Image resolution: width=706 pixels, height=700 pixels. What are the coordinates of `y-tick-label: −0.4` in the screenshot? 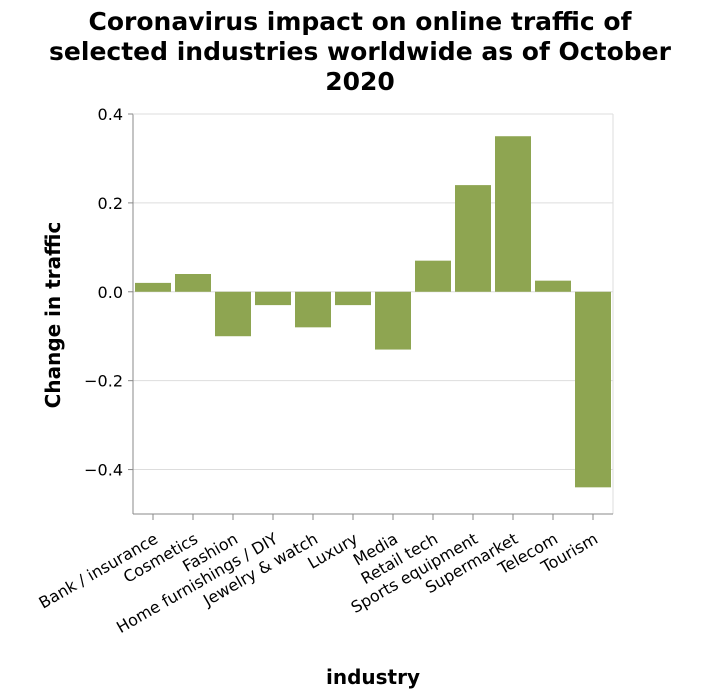 It's located at (103, 470).